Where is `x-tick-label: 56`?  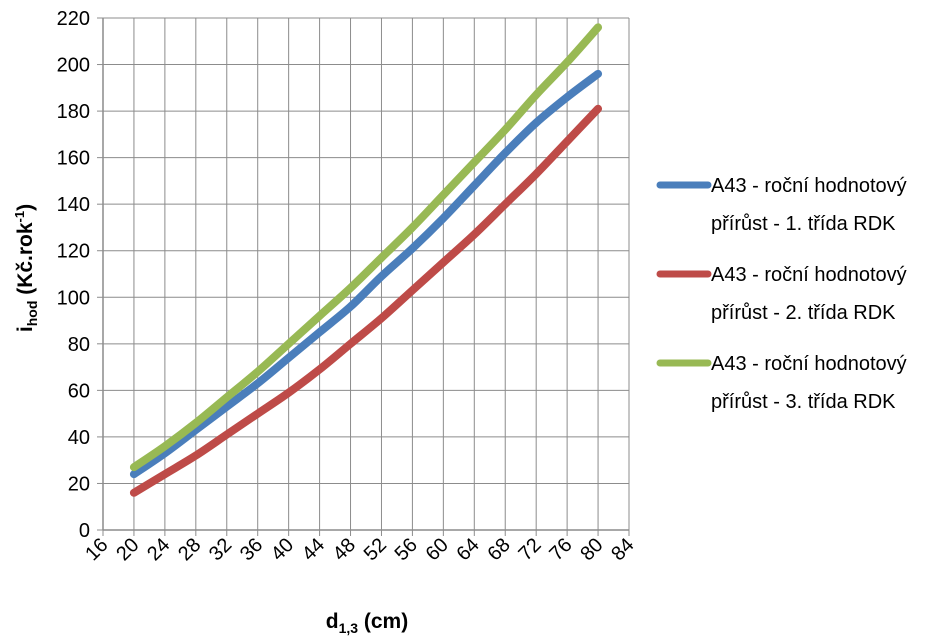
x-tick-label: 56 is located at coordinates (406, 549).